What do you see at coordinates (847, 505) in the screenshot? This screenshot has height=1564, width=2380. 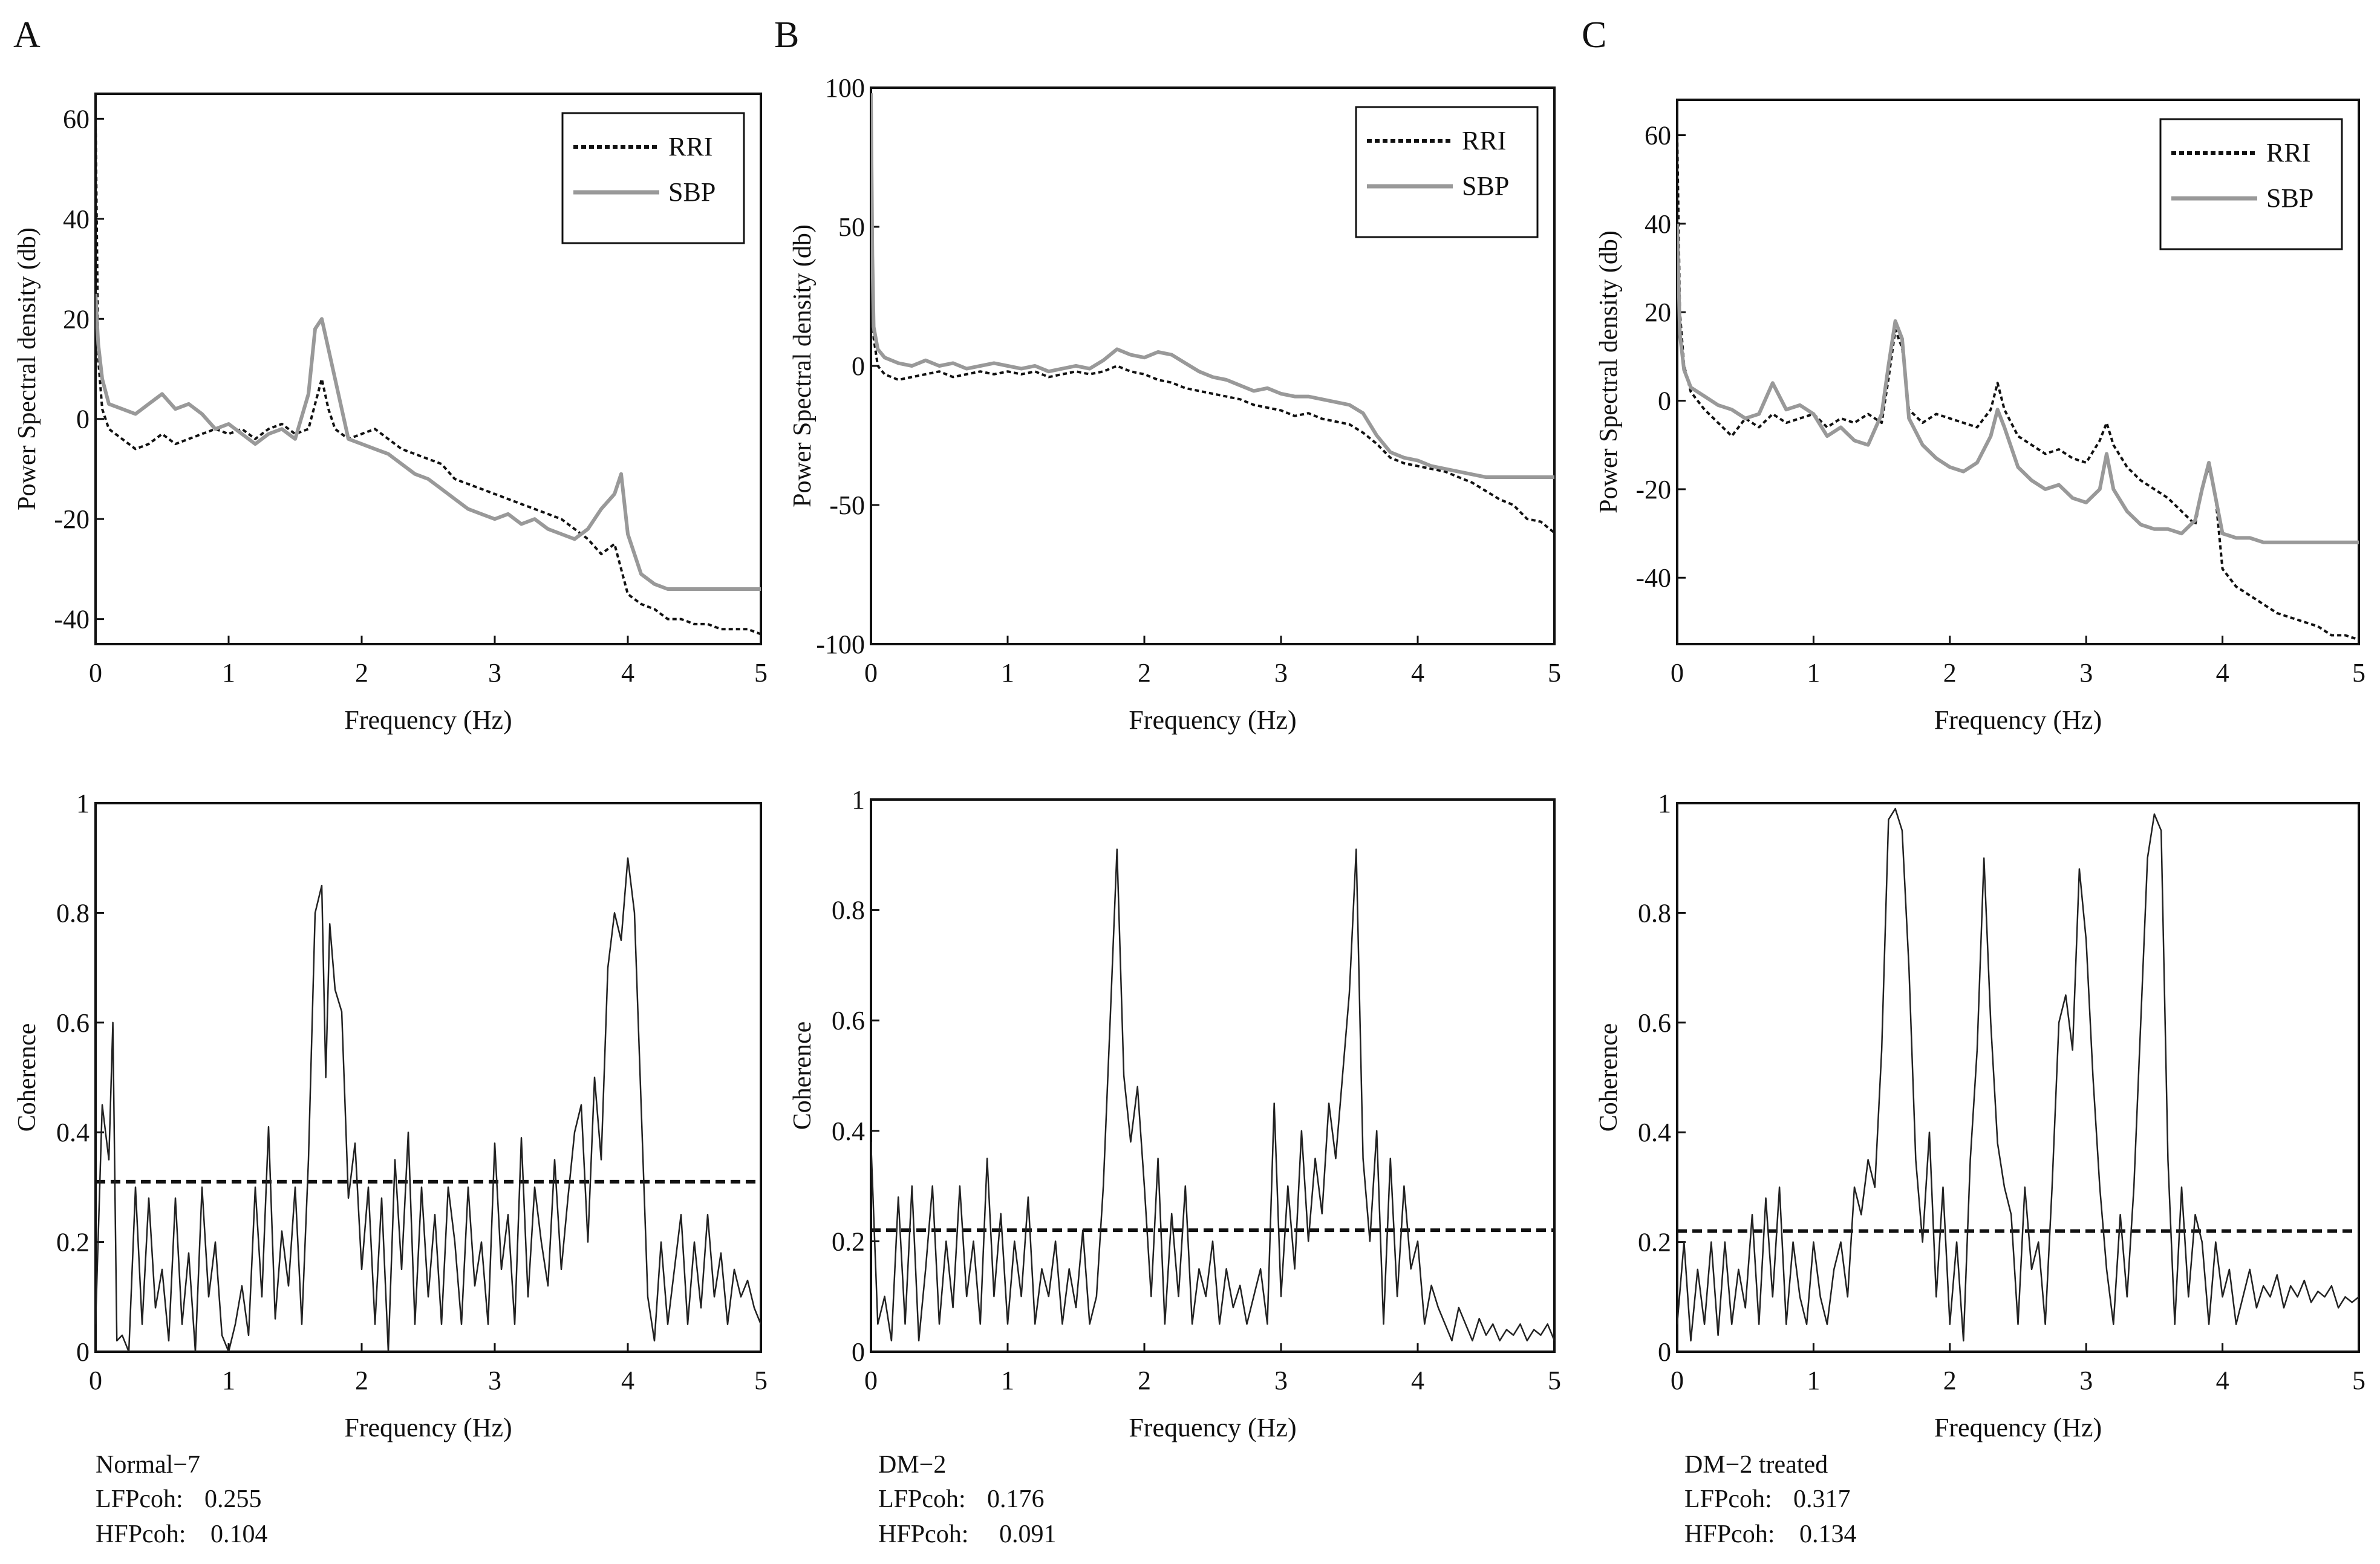 I see `y-tick-label: -50` at bounding box center [847, 505].